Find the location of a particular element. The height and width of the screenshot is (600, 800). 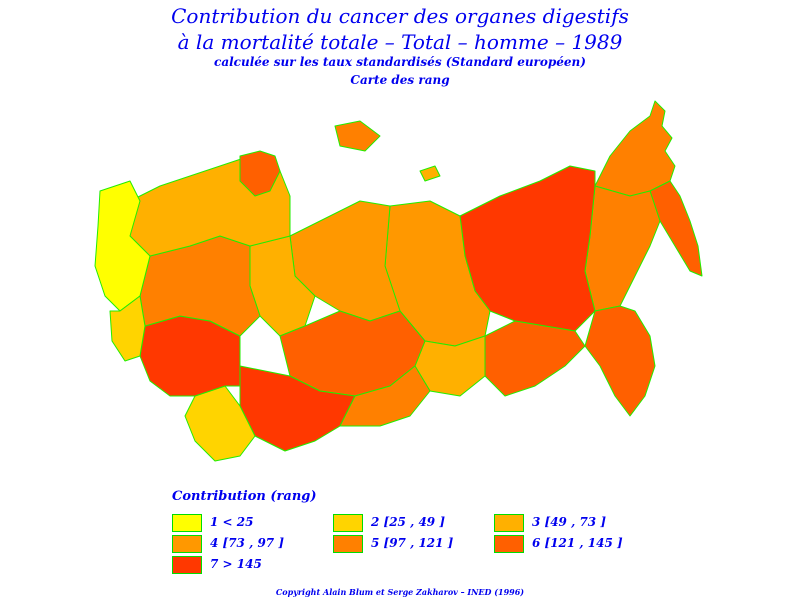

legend-label-7: 7 > 145 is located at coordinates (236, 564).